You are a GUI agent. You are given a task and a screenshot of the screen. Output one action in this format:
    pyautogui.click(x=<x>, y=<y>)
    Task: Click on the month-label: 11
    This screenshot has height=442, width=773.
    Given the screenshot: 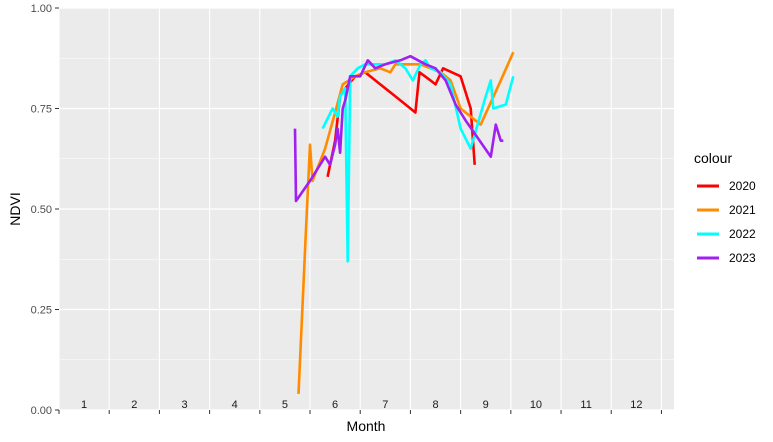 What is the action you would take?
    pyautogui.click(x=585, y=405)
    